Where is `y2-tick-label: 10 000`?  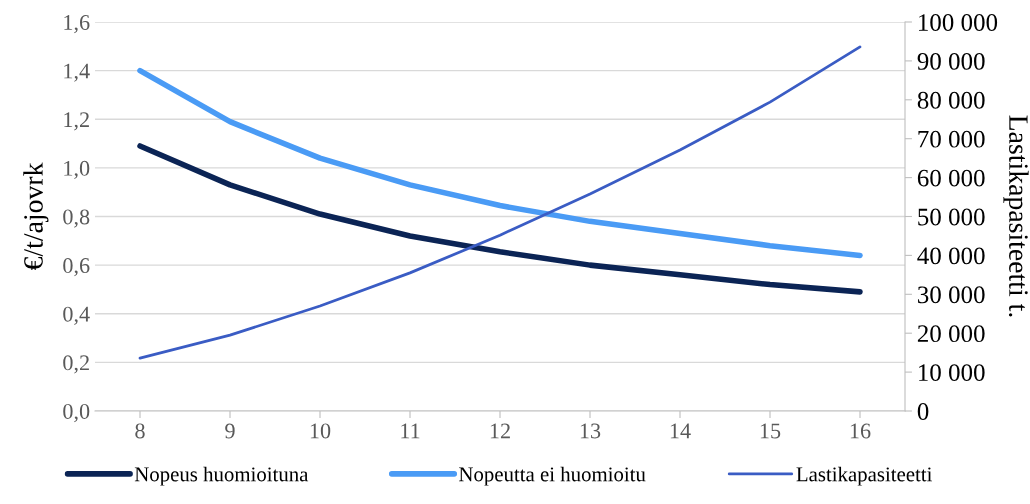
y2-tick-label: 10 000 is located at coordinates (952, 373).